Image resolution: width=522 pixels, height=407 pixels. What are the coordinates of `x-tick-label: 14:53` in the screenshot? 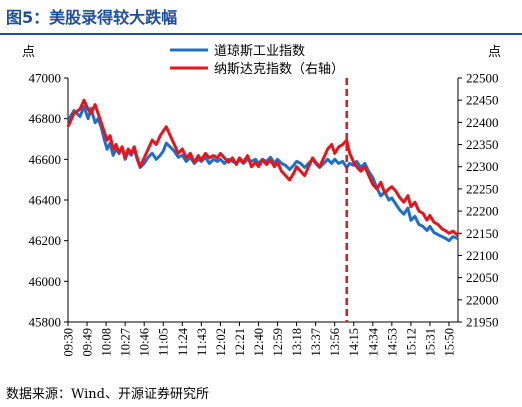 It's located at (392, 342).